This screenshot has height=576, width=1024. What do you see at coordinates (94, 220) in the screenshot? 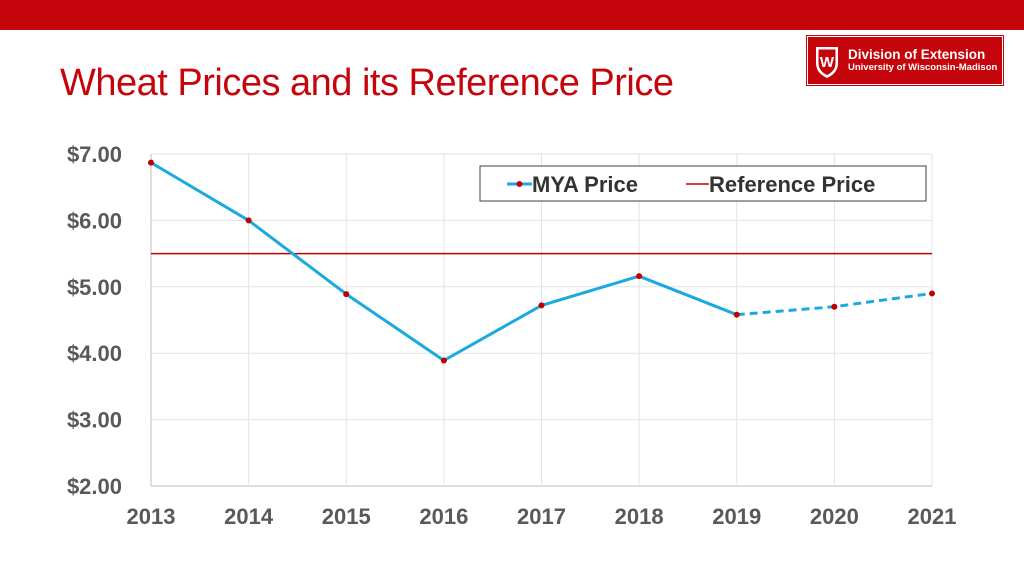
I see `y-tick-label: $6.00` at bounding box center [94, 220].